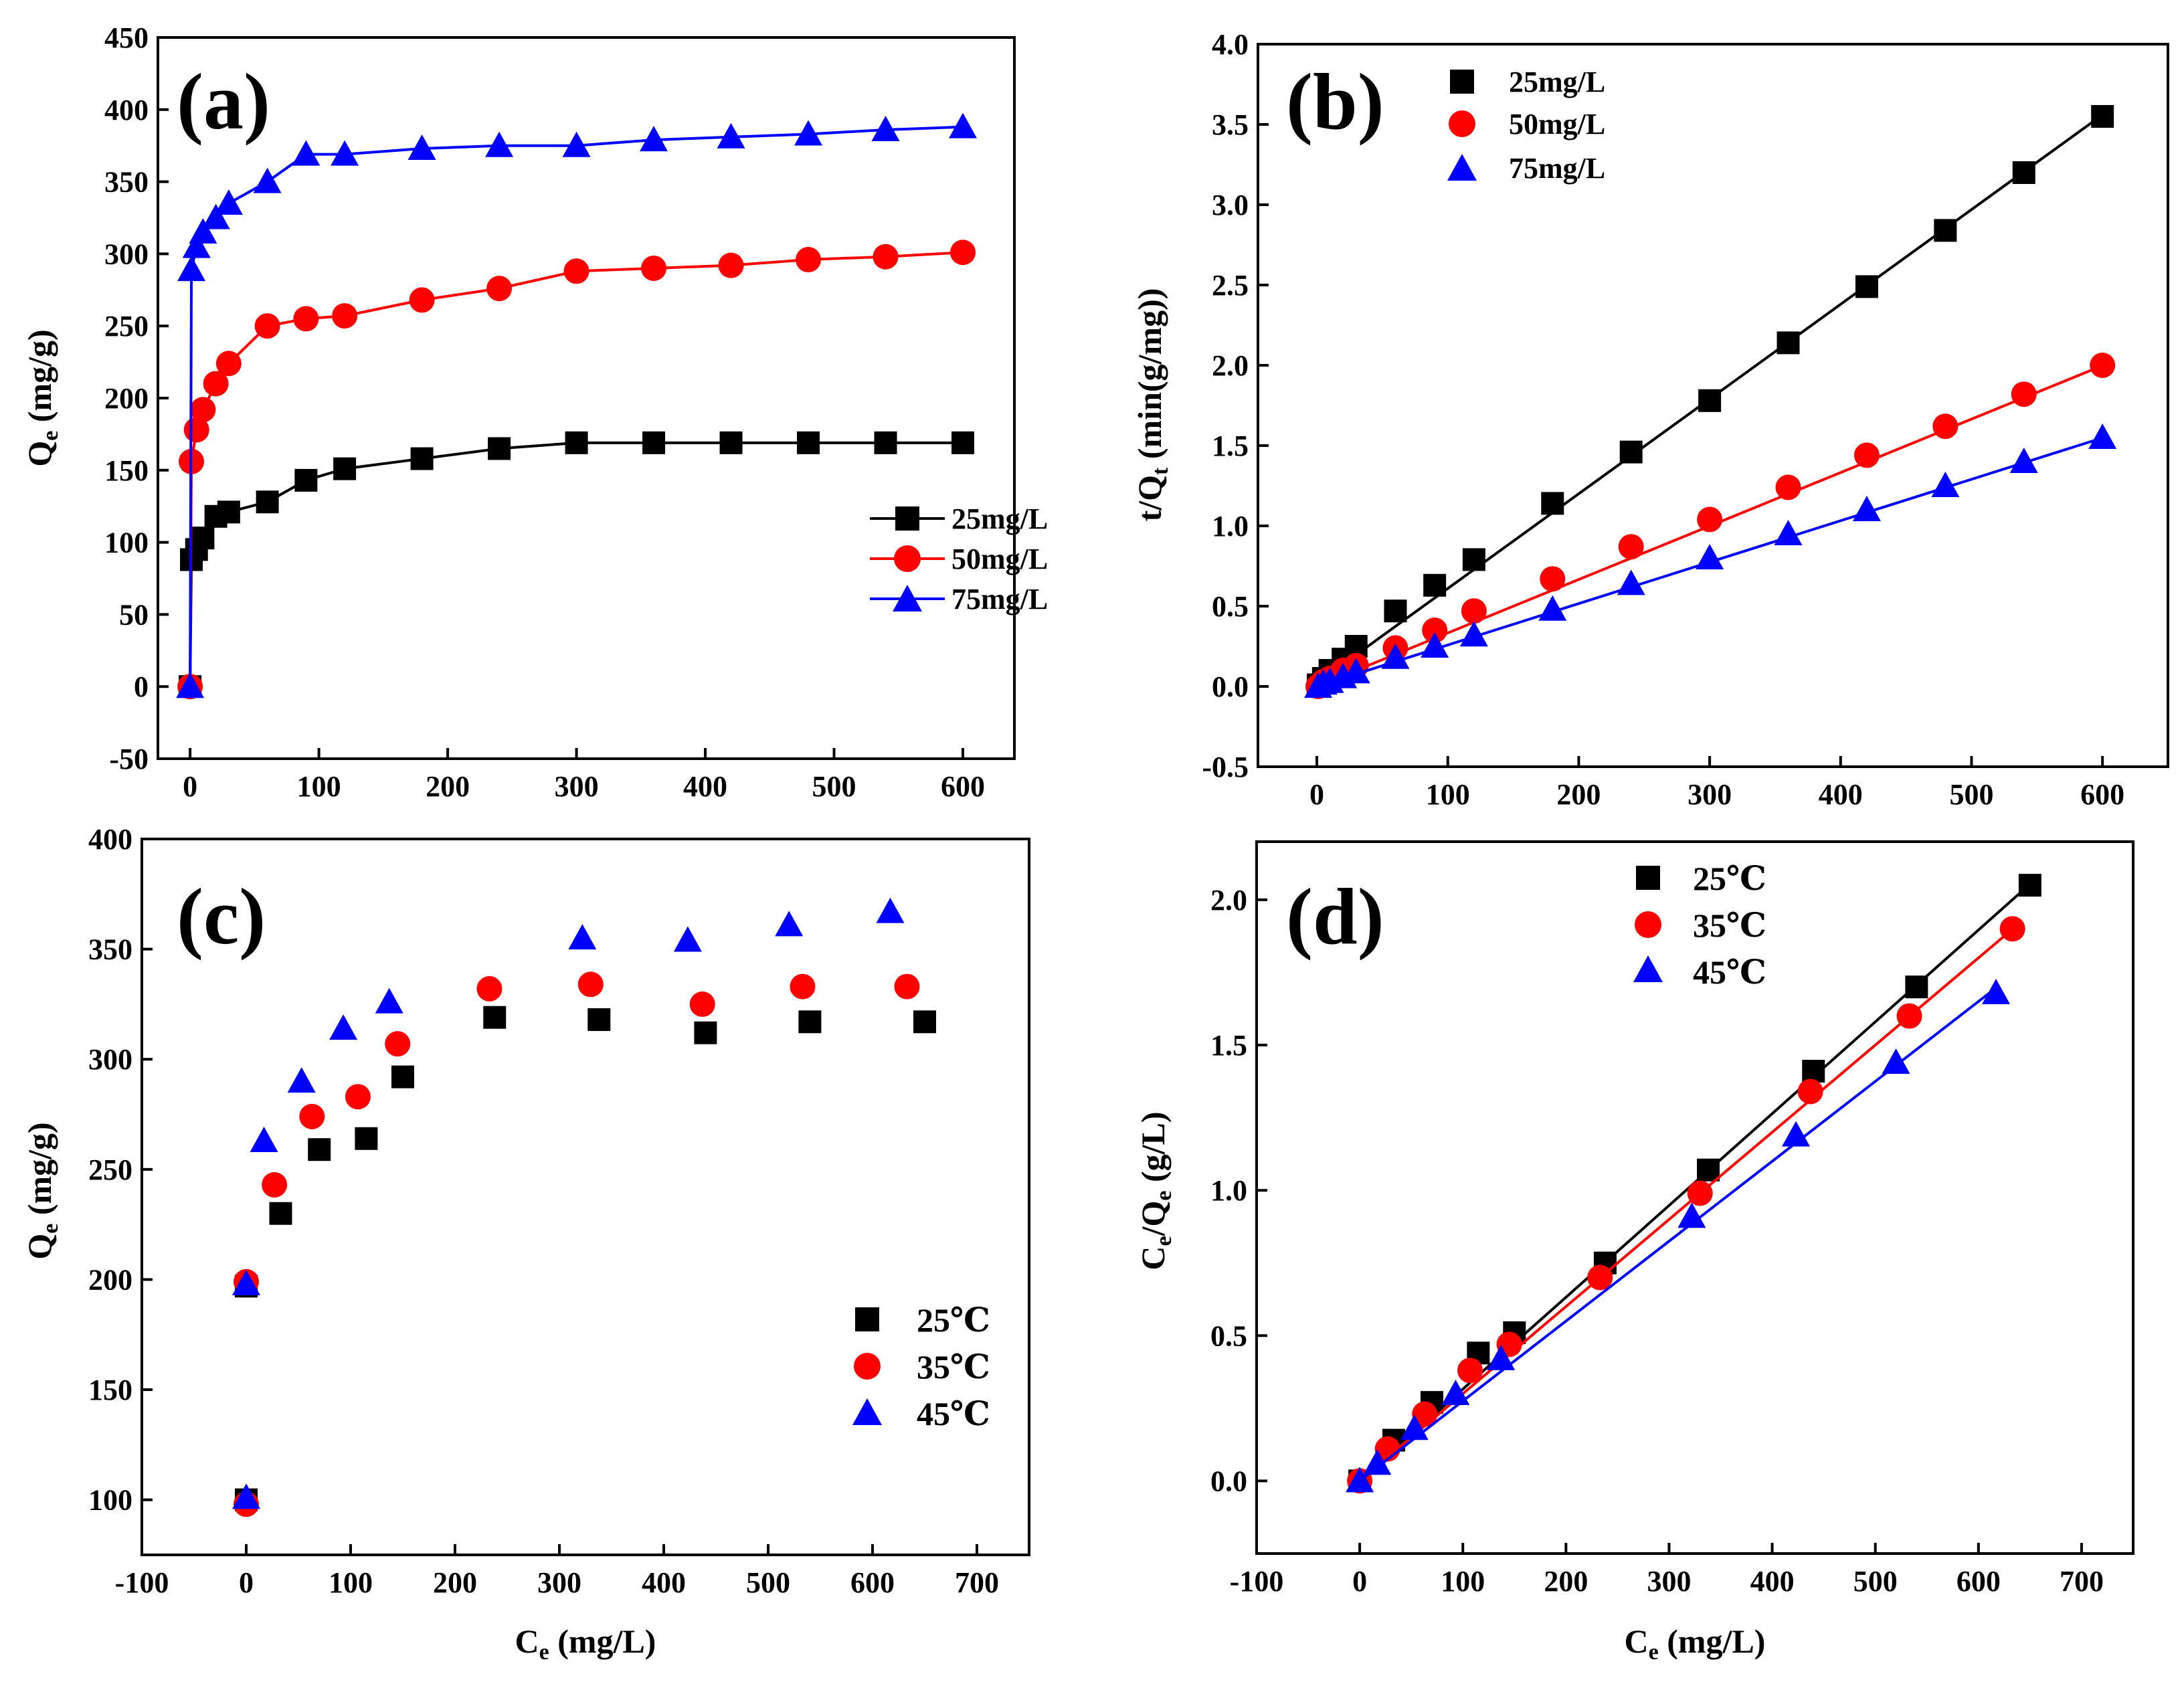 The width and height of the screenshot is (2184, 1686). Describe the element at coordinates (576, 406) in the screenshot. I see `series-line-a-75mgl` at that location.